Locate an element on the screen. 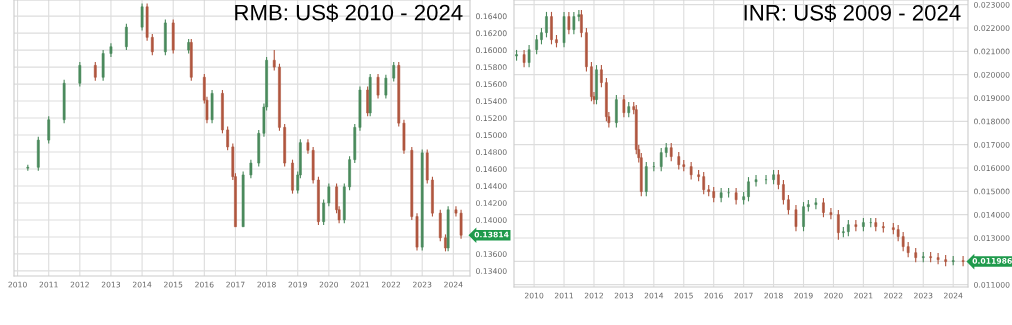 The height and width of the screenshot is (325, 1012). chart-title: INR: US$ 2009 - 2024 is located at coordinates (852, 12).